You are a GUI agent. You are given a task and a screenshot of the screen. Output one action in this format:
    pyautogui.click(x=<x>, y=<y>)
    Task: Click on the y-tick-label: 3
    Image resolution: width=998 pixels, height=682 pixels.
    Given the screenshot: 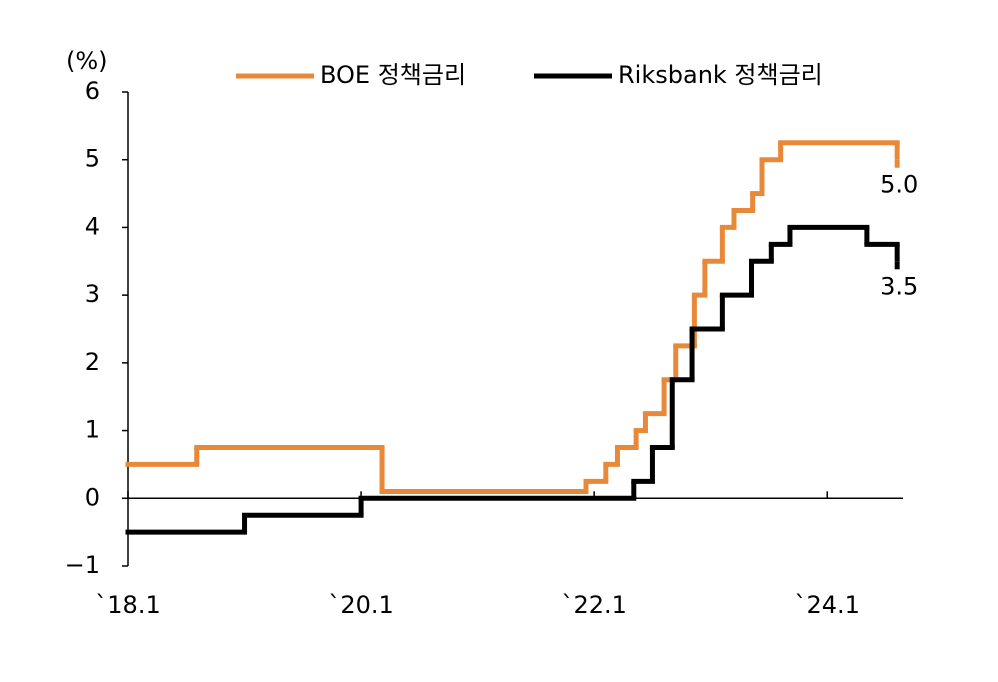 What is the action you would take?
    pyautogui.click(x=92, y=294)
    